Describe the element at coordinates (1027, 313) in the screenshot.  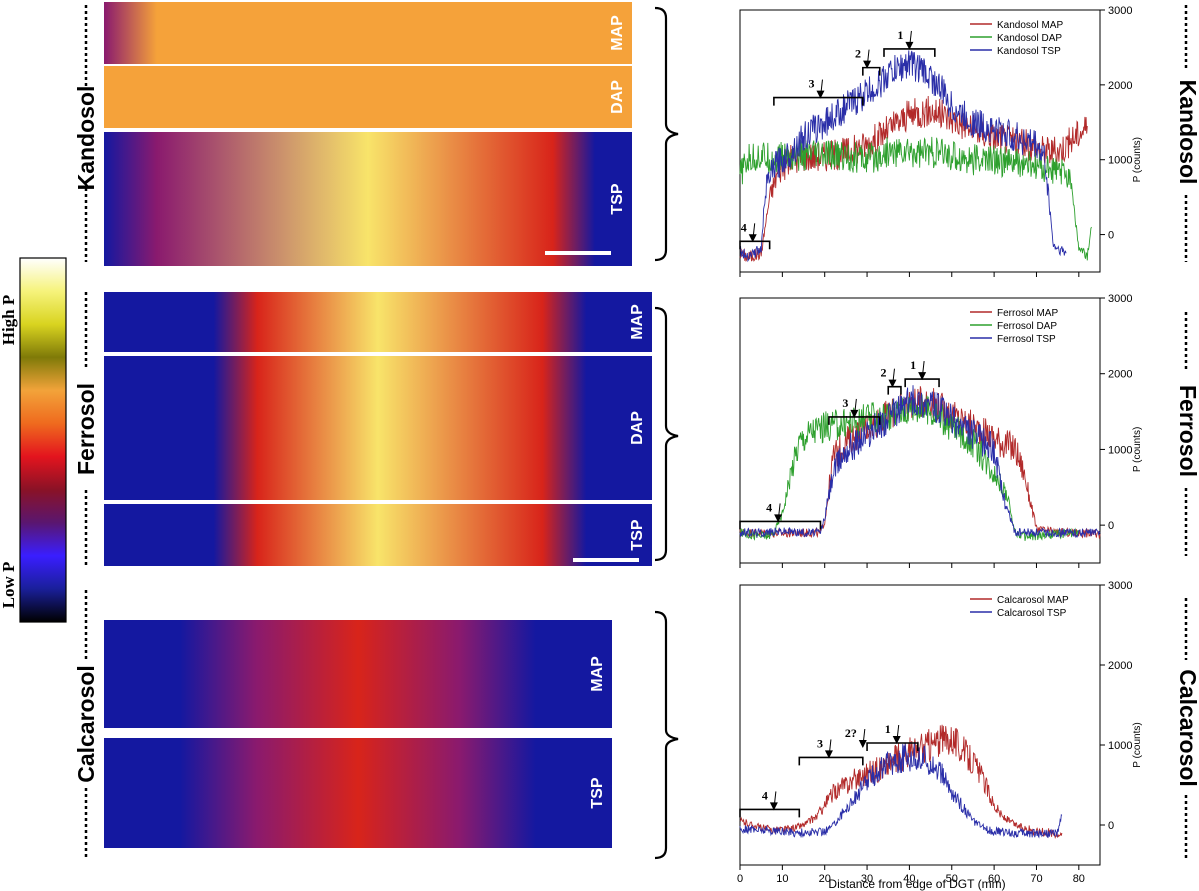
I see `legend-label: Ferrosol MAP` at that location.